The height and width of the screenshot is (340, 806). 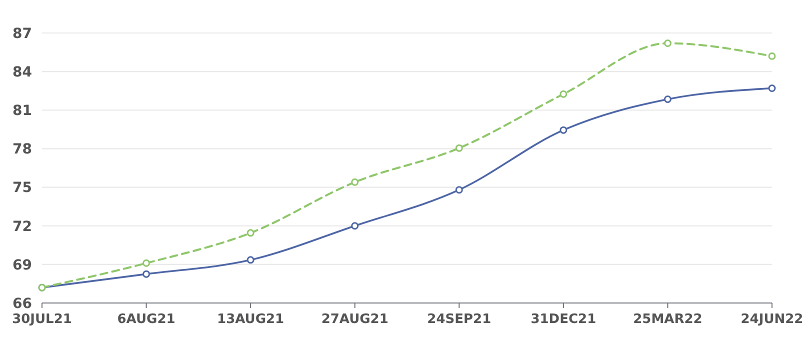 I want to click on x-tick-label: 24JUN22, so click(x=772, y=319).